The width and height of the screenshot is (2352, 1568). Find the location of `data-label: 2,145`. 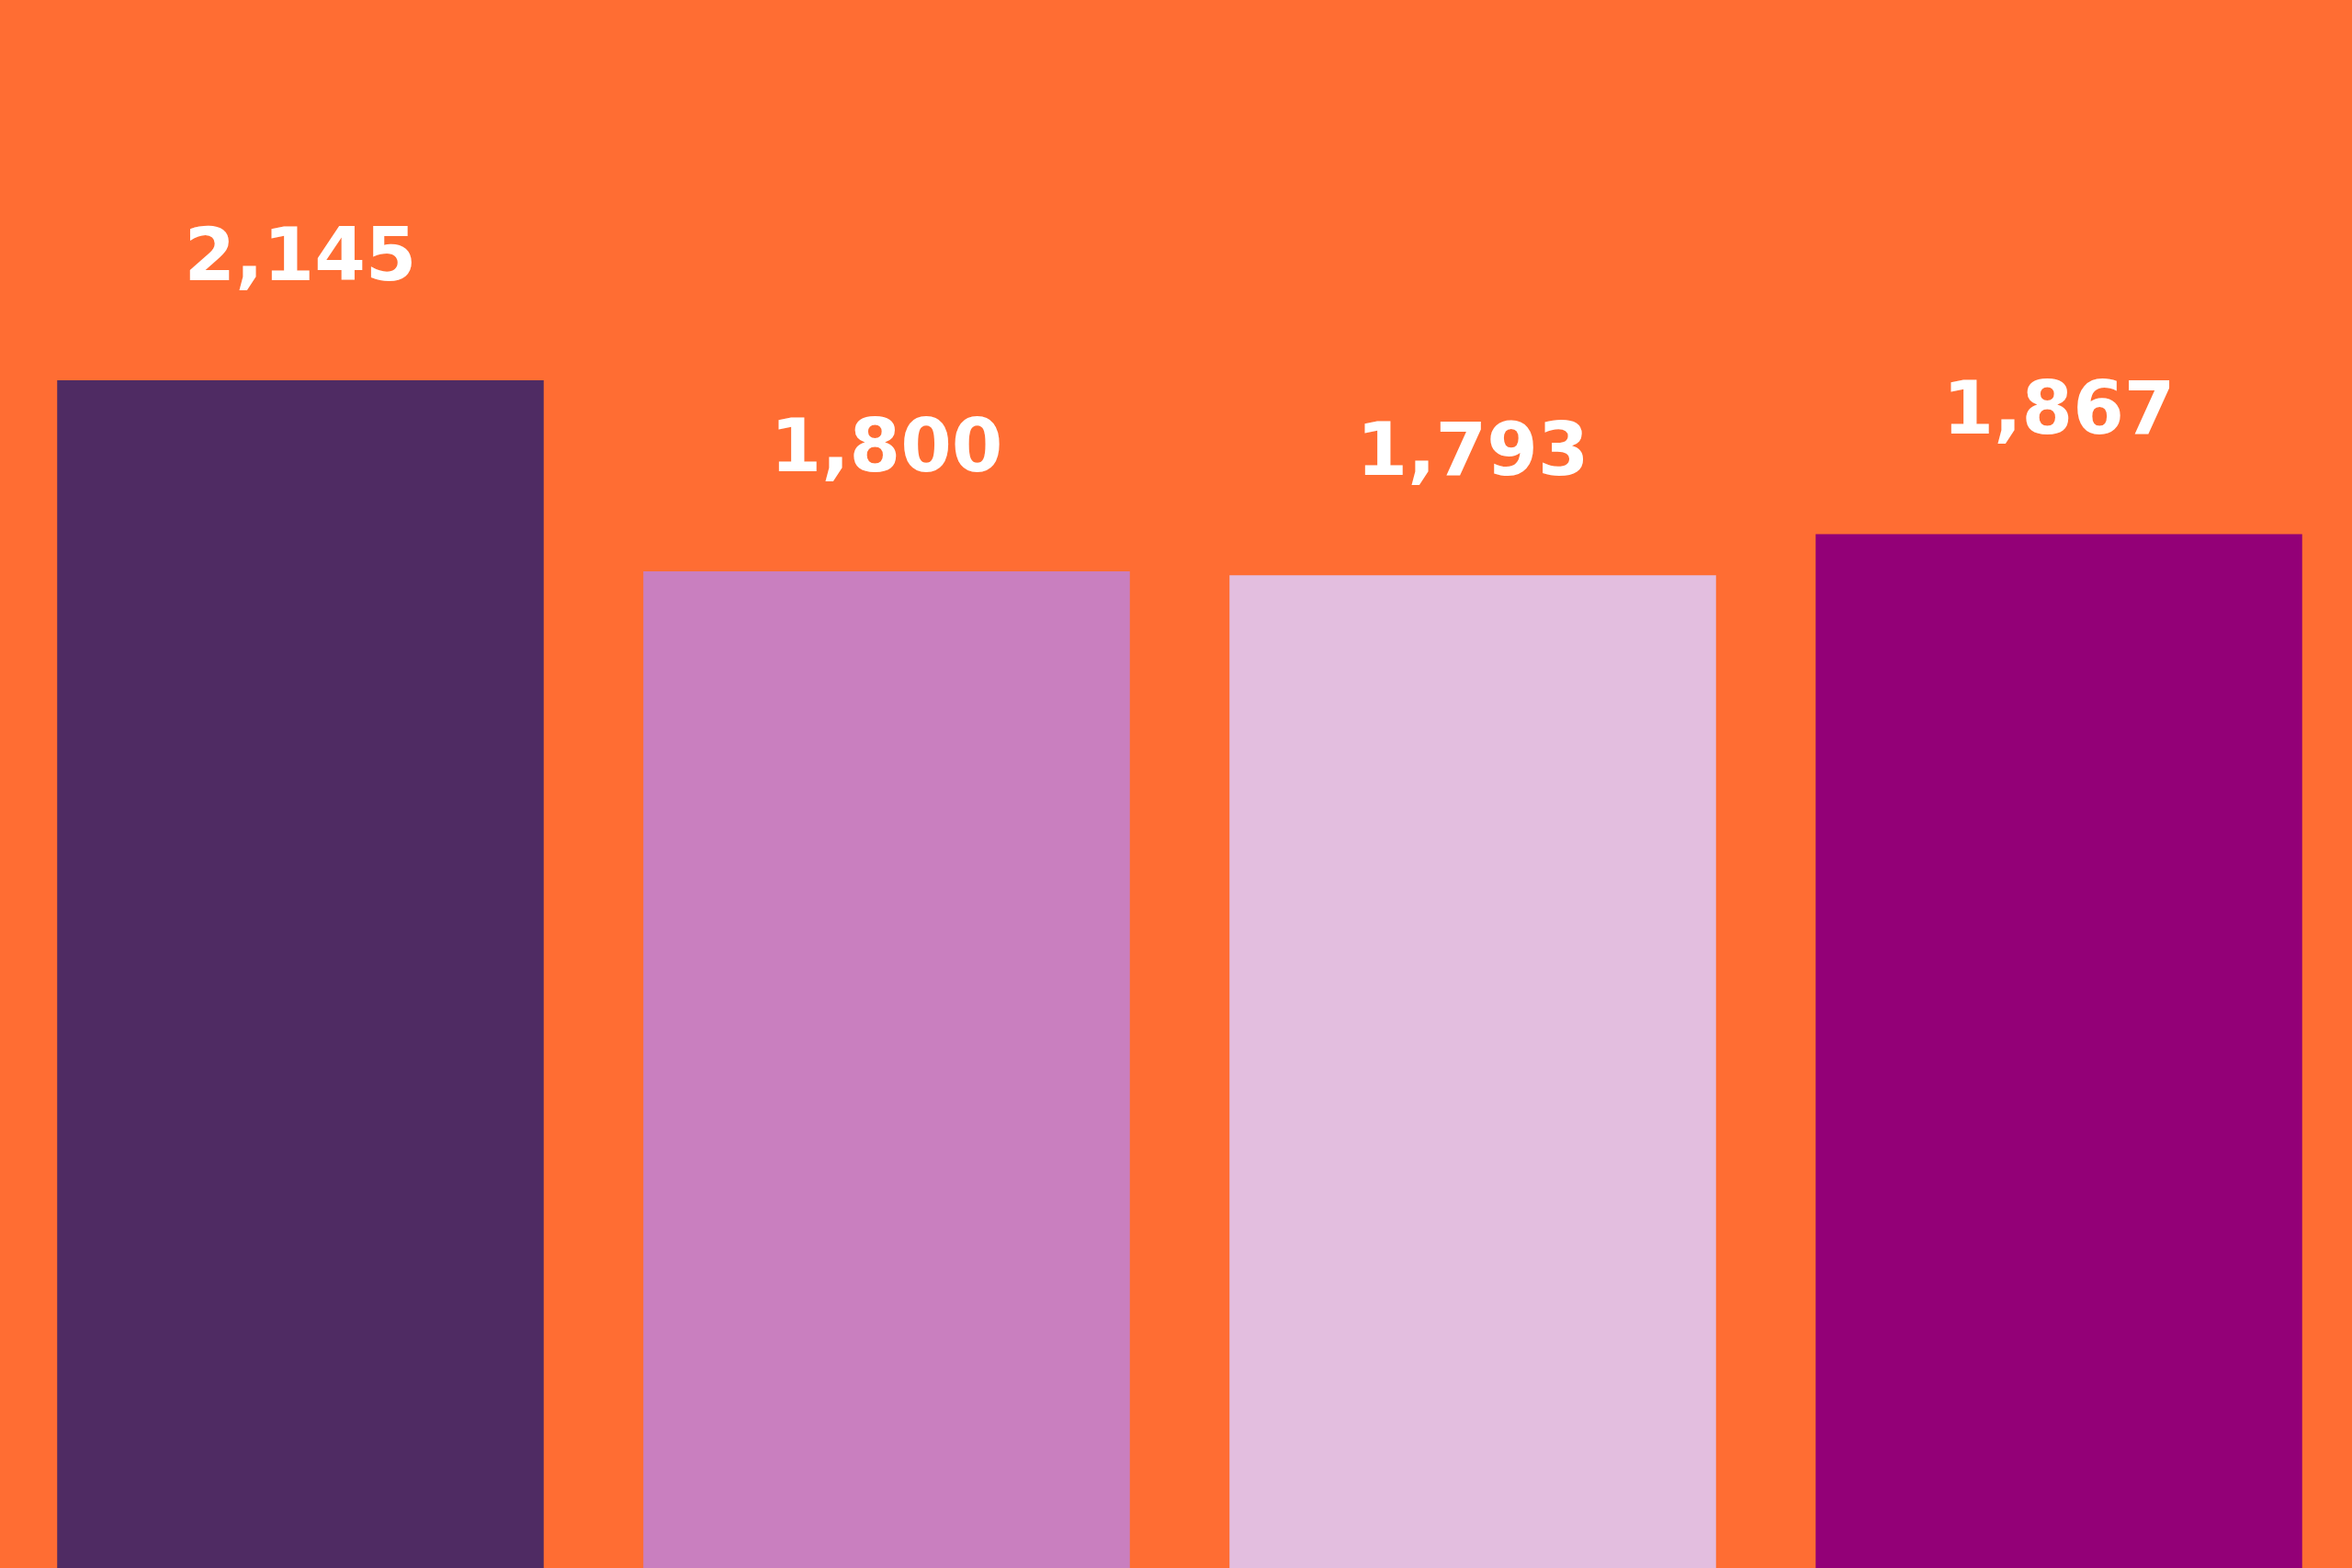

data-label: 2,145 is located at coordinates (300, 255).